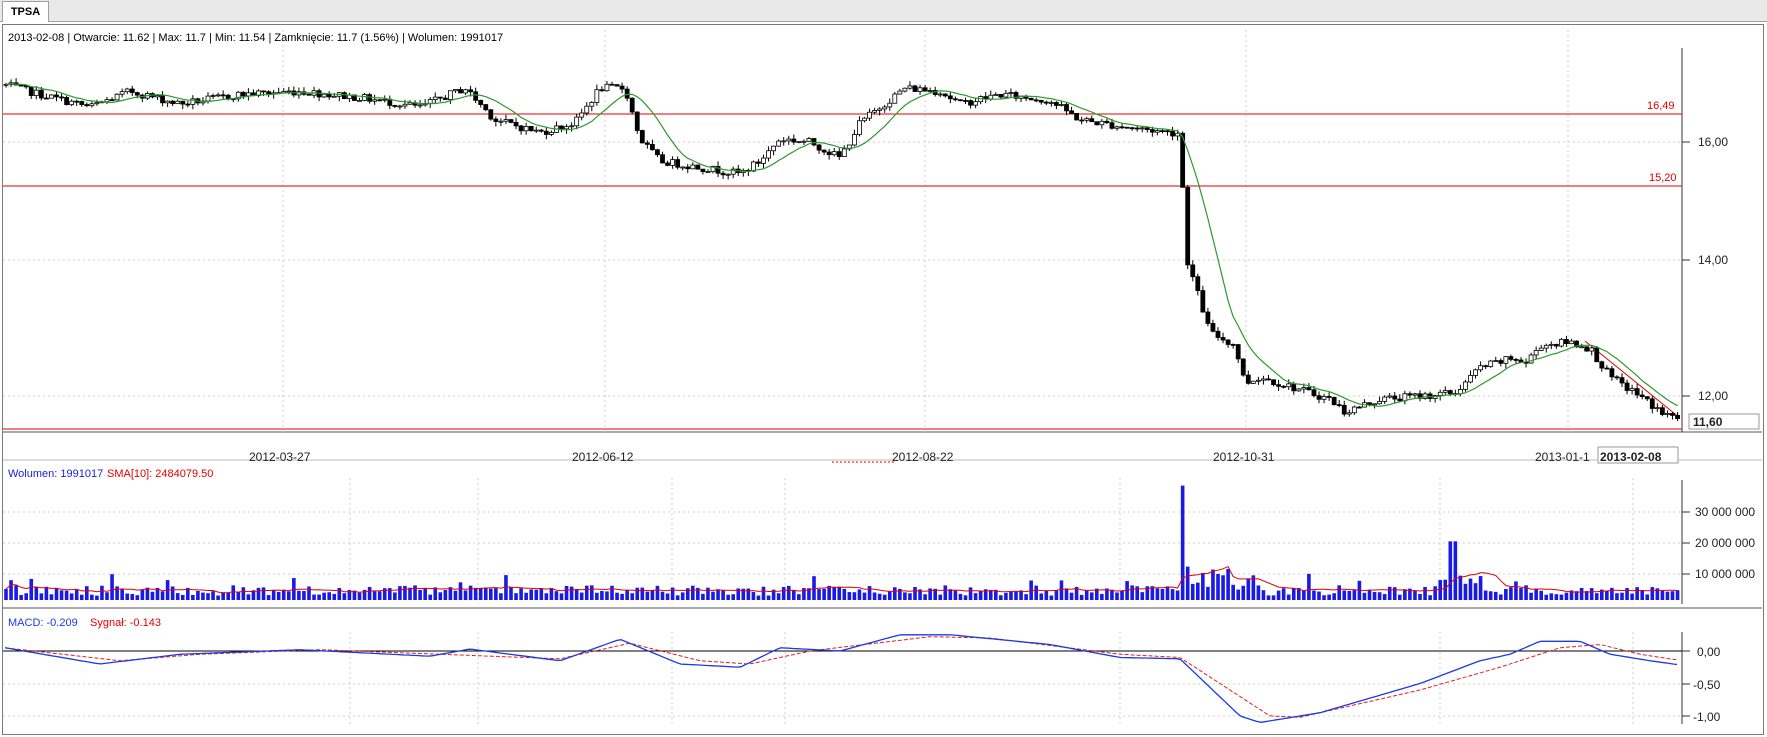 This screenshot has height=737, width=1767. I want to click on volume-sma-legend-label: SMA[10]: 2484079.50, so click(160, 474).